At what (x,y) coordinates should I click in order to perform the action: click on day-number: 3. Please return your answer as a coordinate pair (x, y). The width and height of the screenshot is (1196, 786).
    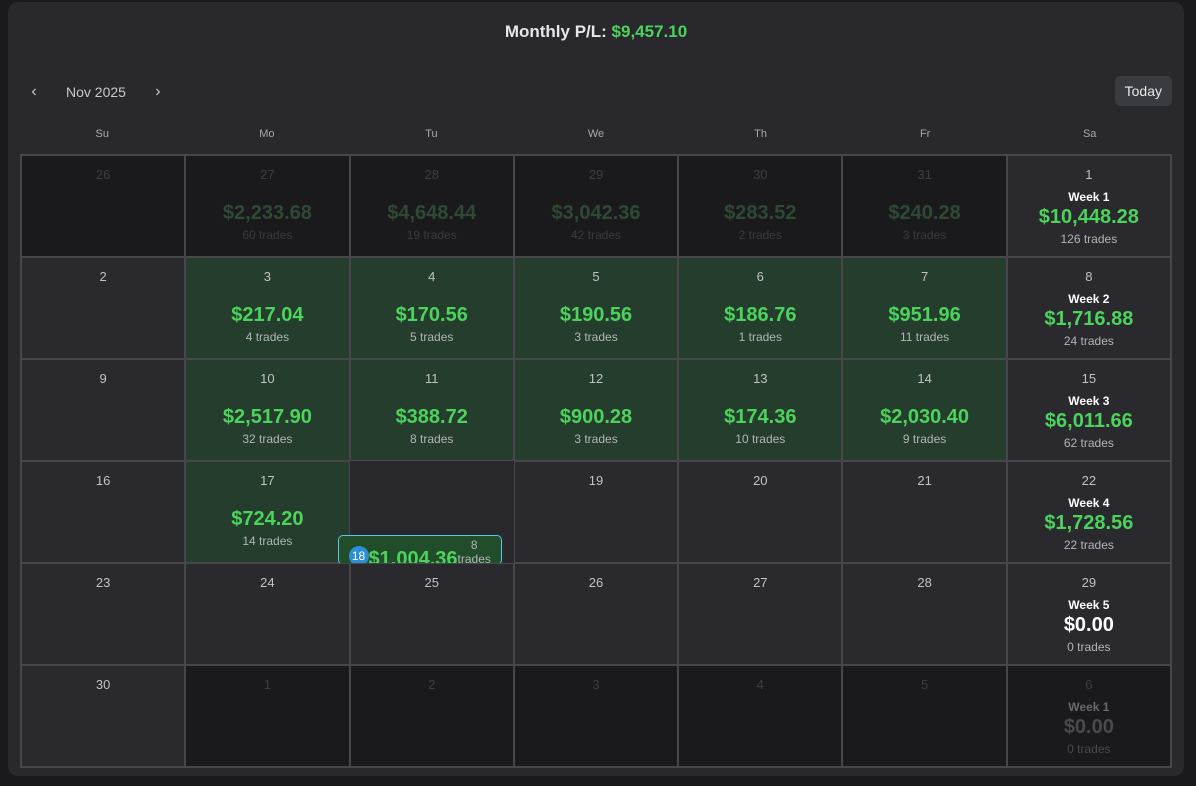
    Looking at the image, I should click on (267, 276).